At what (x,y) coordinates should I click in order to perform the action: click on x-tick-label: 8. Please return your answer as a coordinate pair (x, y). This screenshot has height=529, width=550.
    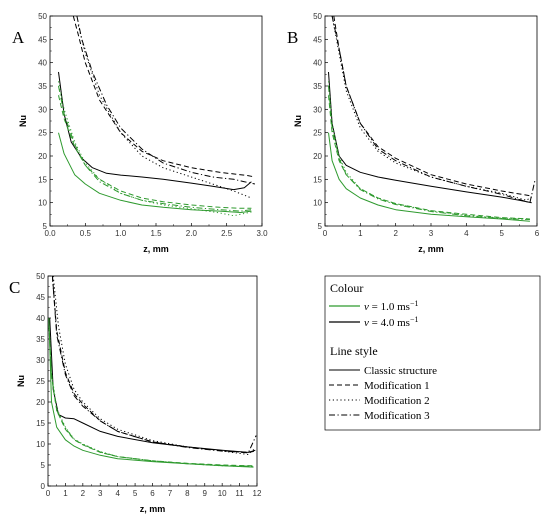
    Looking at the image, I should click on (187, 493).